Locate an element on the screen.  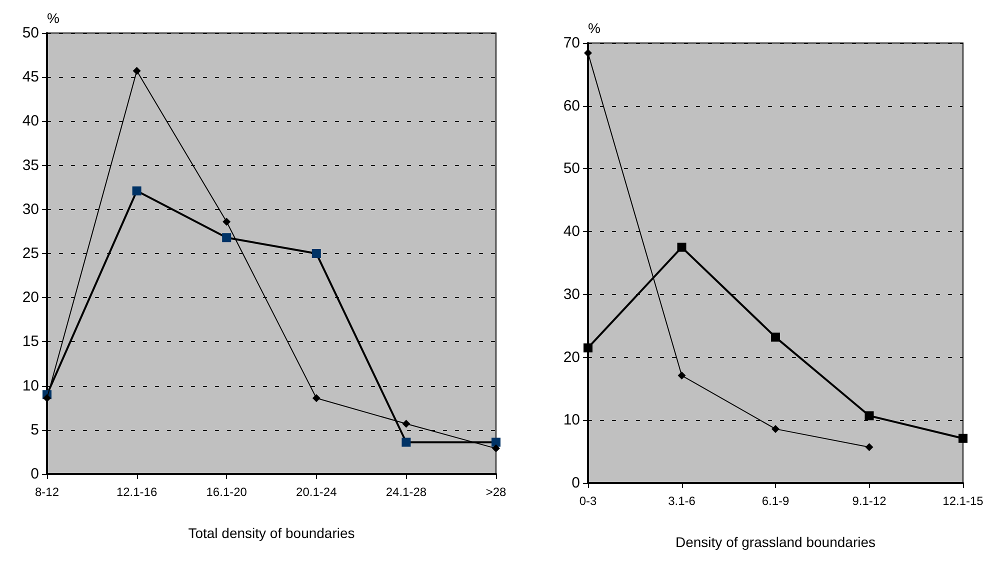
x-tick-label: 3.1-6 is located at coordinates (682, 501).